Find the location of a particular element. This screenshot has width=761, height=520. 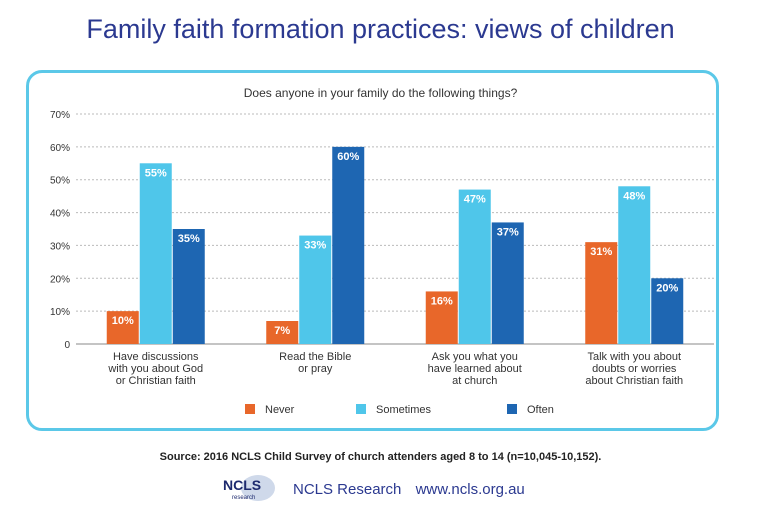

data-label: 35% is located at coordinates (189, 239).